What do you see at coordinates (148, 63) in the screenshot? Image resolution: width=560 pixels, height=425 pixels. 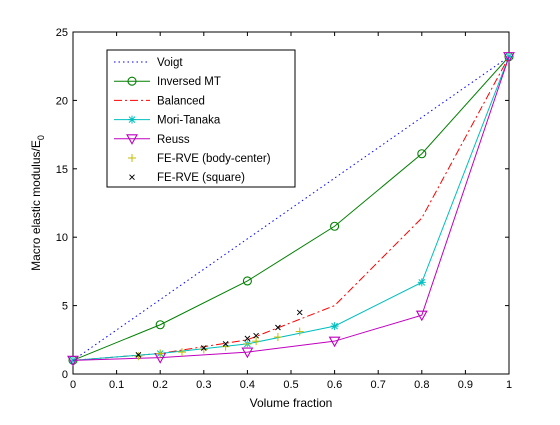 I see `legend-item-voigt: Voigt` at bounding box center [148, 63].